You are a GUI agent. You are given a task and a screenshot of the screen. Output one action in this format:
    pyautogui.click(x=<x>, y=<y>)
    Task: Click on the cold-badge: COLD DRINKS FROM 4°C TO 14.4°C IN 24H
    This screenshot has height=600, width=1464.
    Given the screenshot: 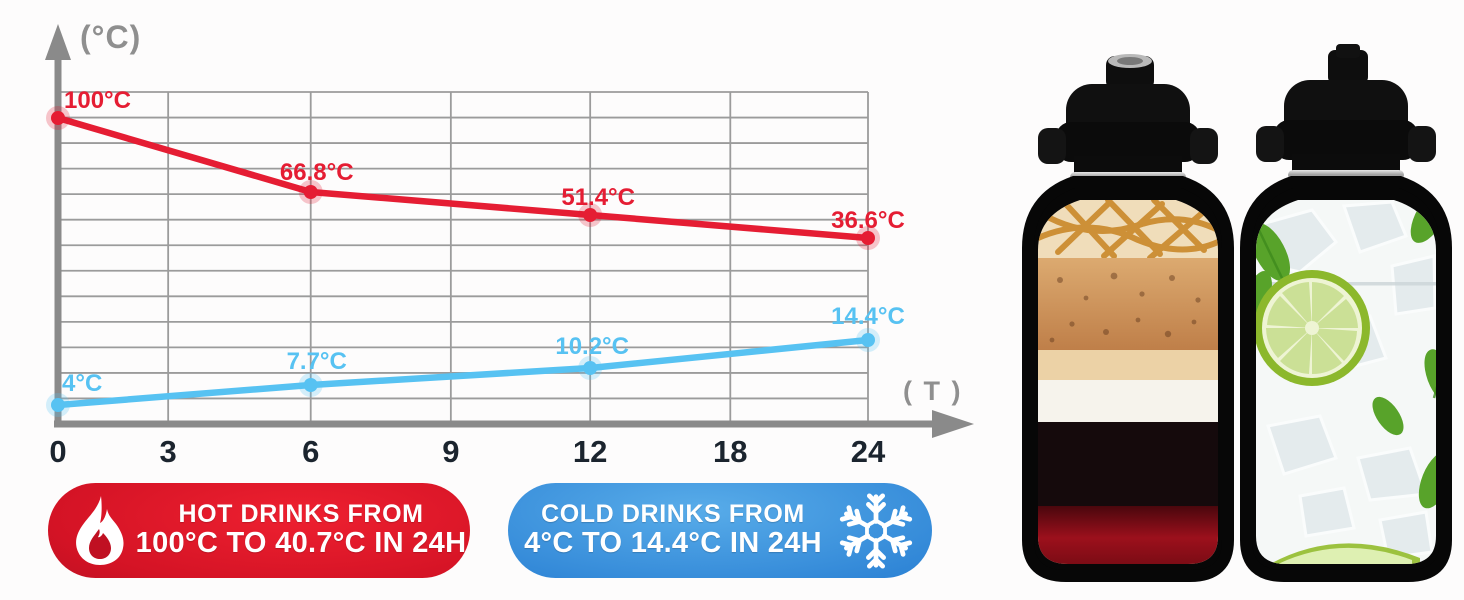 What is the action you would take?
    pyautogui.click(x=720, y=530)
    